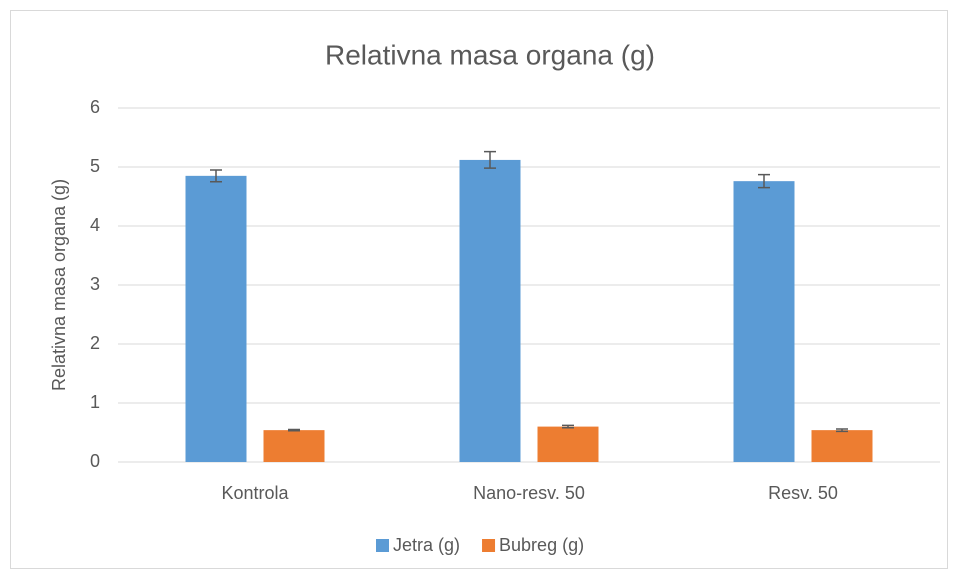 The image size is (957, 584). Describe the element at coordinates (803, 493) in the screenshot. I see `x-tick-label: Resv. 50` at that location.